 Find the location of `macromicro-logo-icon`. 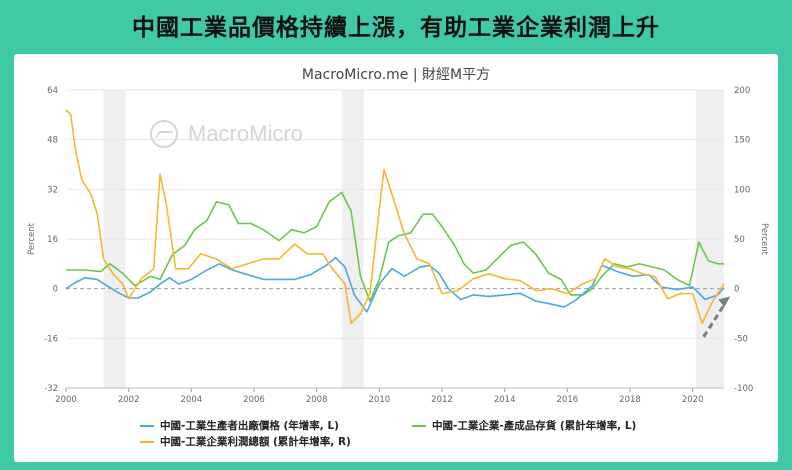

macromicro-logo-icon is located at coordinates (164, 134).